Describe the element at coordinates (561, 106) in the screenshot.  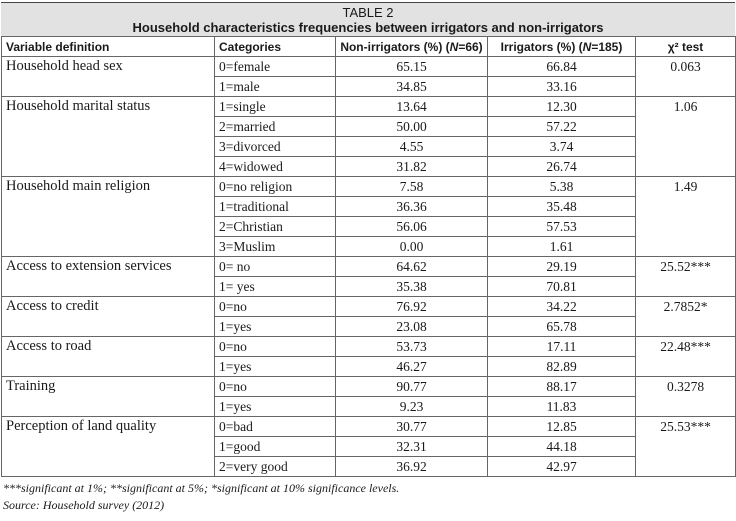
I see `irrigators-cell: 12.30` at that location.